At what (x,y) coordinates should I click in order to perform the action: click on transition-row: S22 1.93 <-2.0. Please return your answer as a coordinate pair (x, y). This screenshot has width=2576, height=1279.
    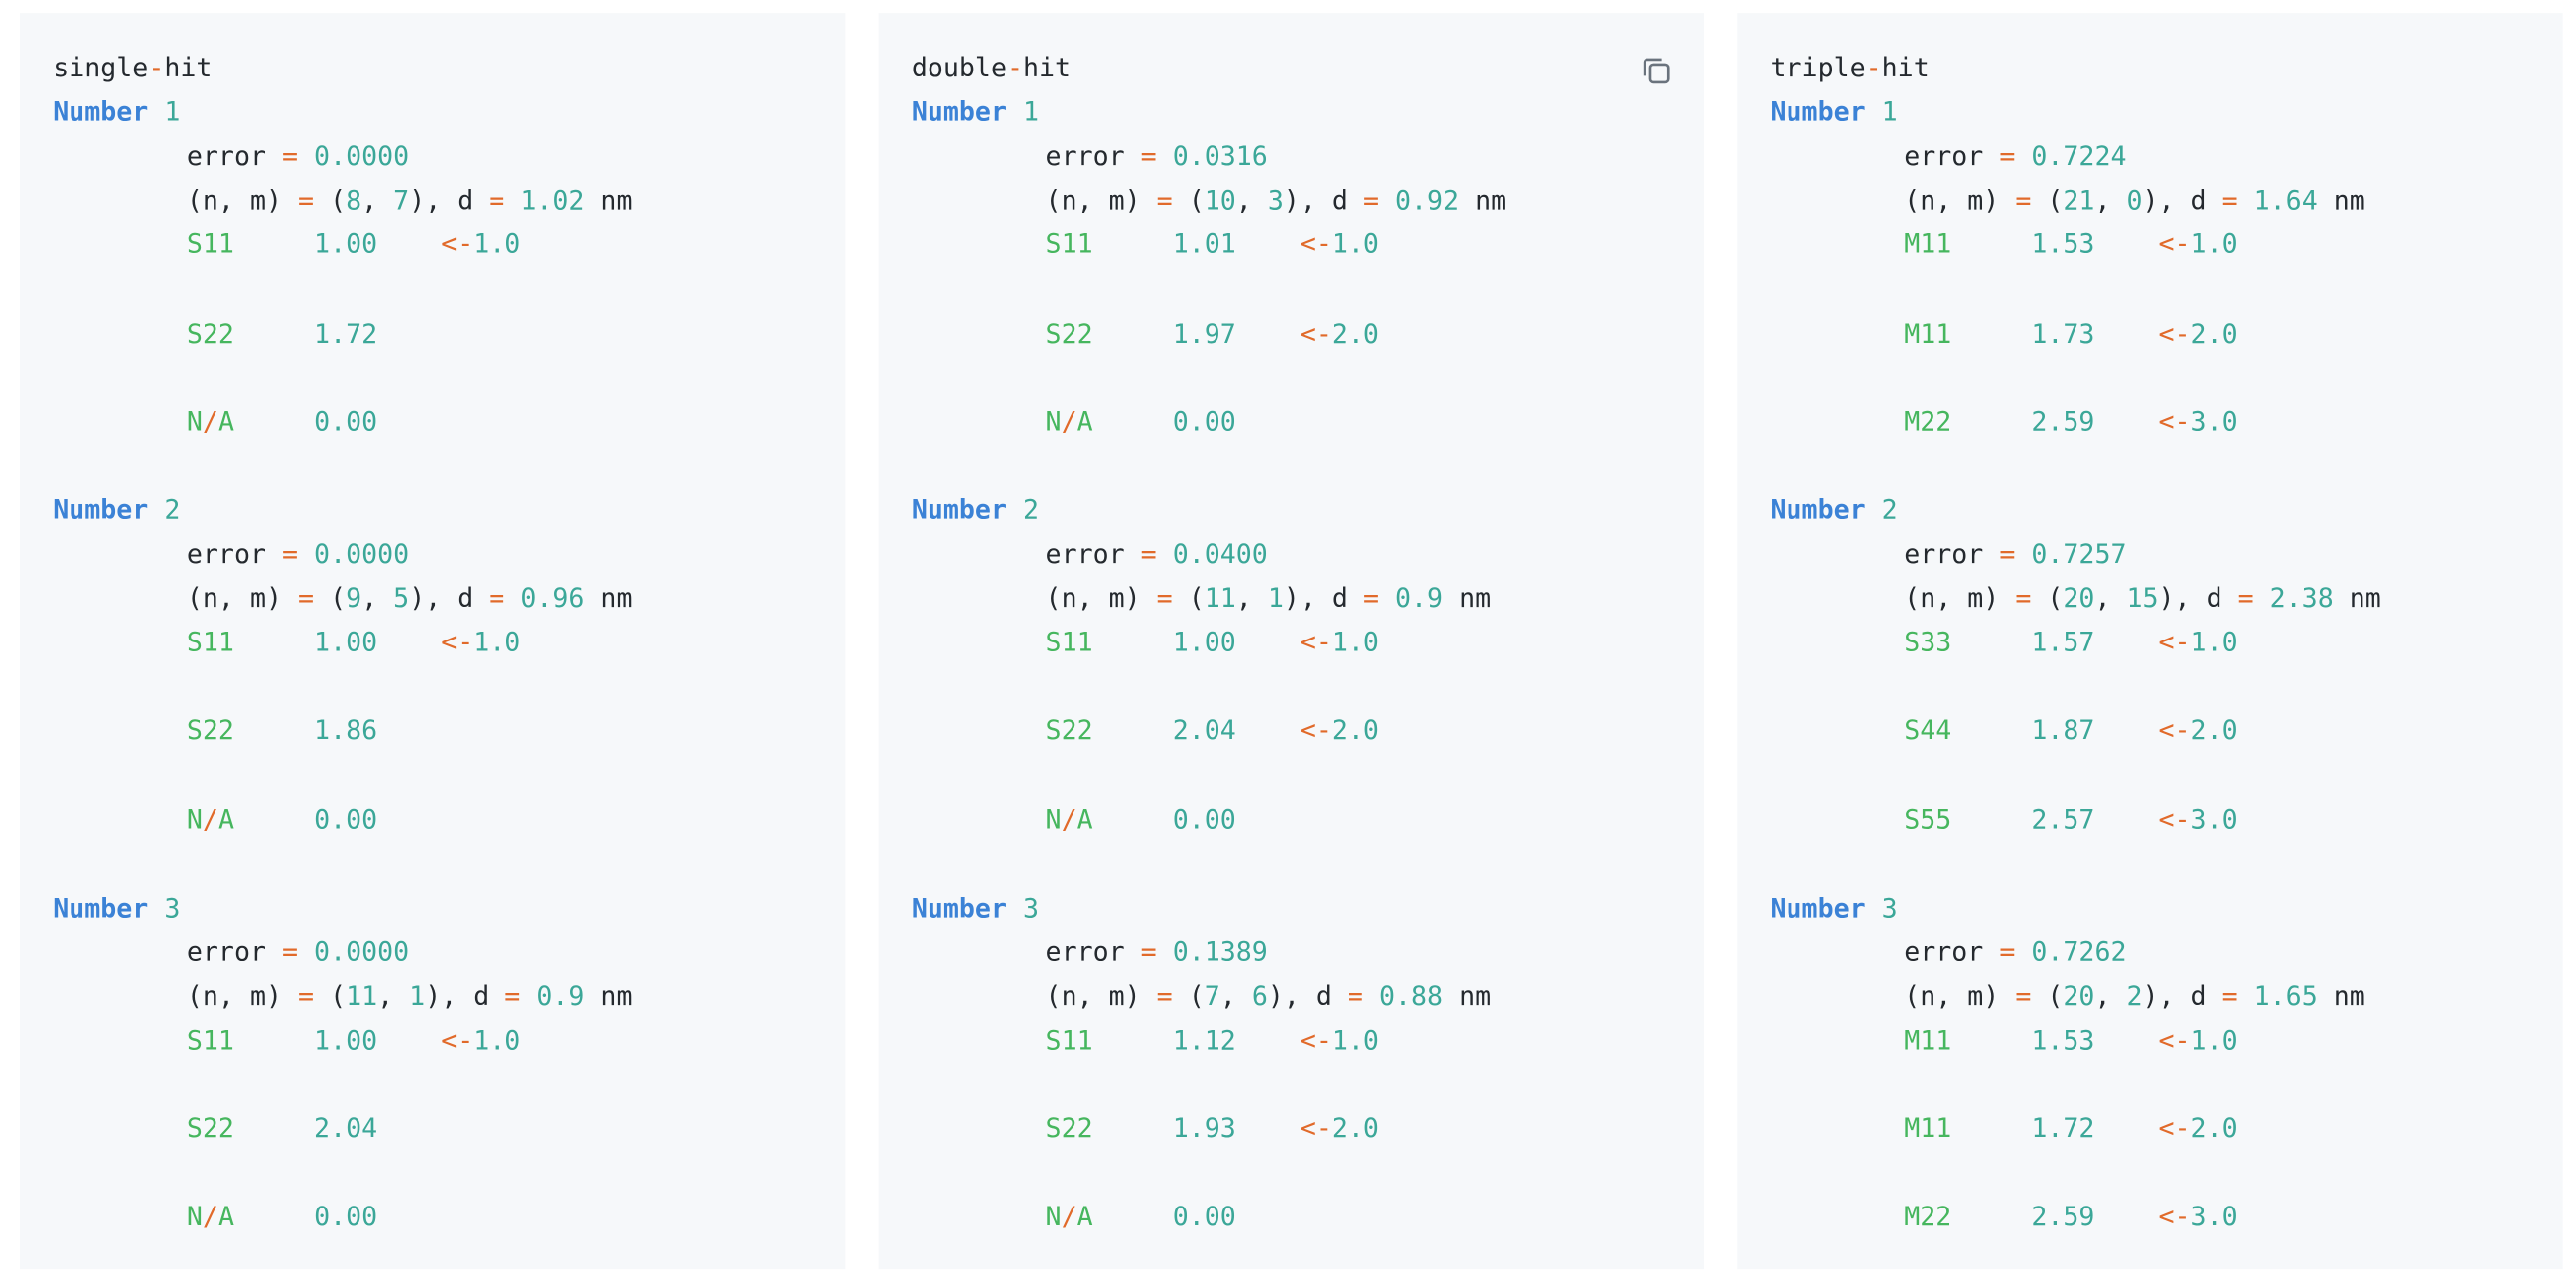
    Looking at the image, I should click on (1291, 1128).